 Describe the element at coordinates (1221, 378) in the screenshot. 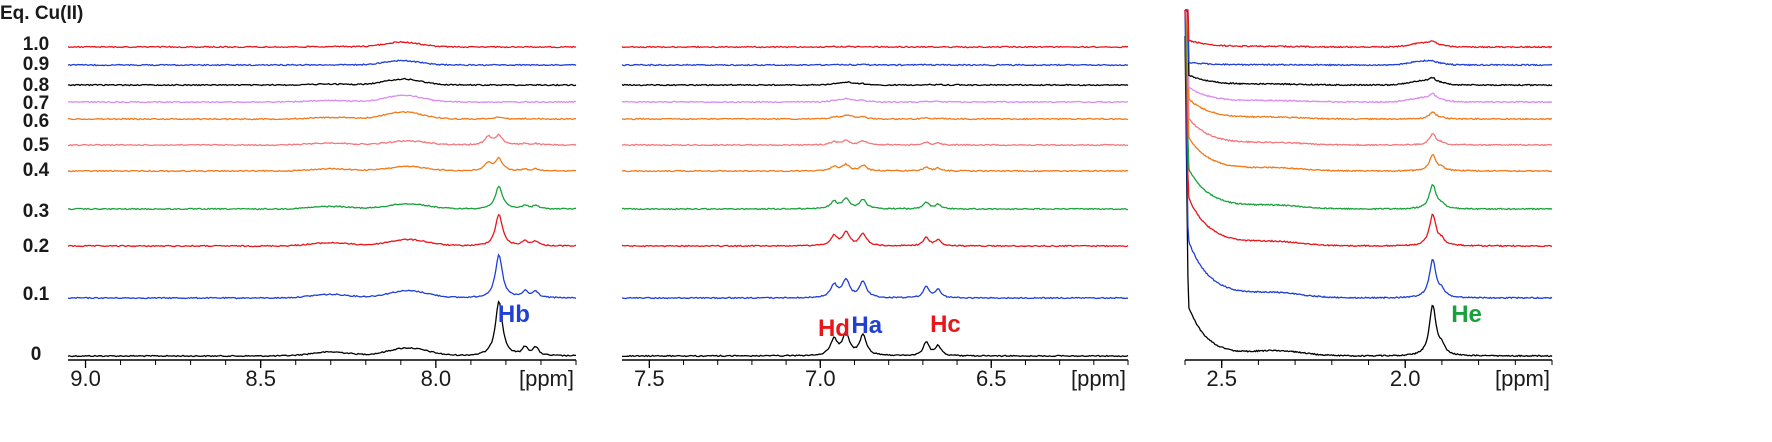

I see `x-tick-label: 2.5` at that location.